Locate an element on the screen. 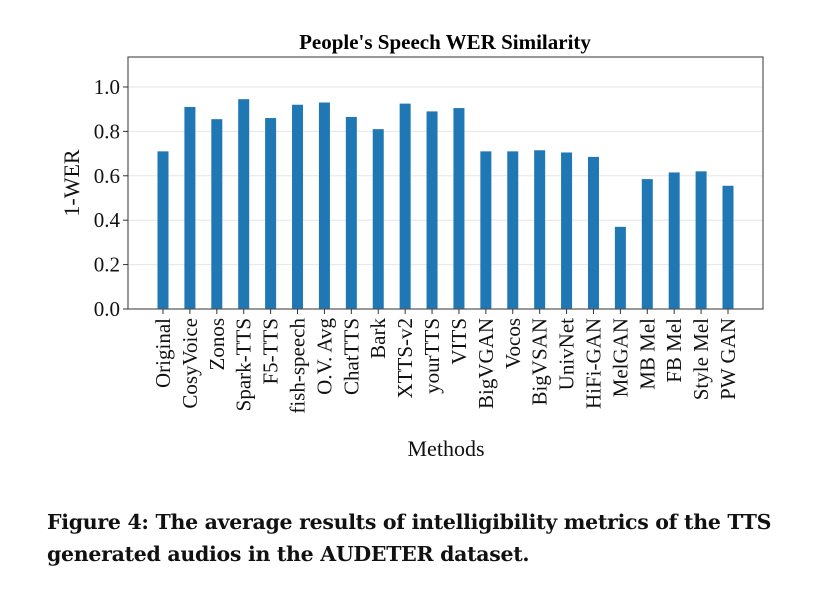  x-tick-label: UnivNet is located at coordinates (567, 354).